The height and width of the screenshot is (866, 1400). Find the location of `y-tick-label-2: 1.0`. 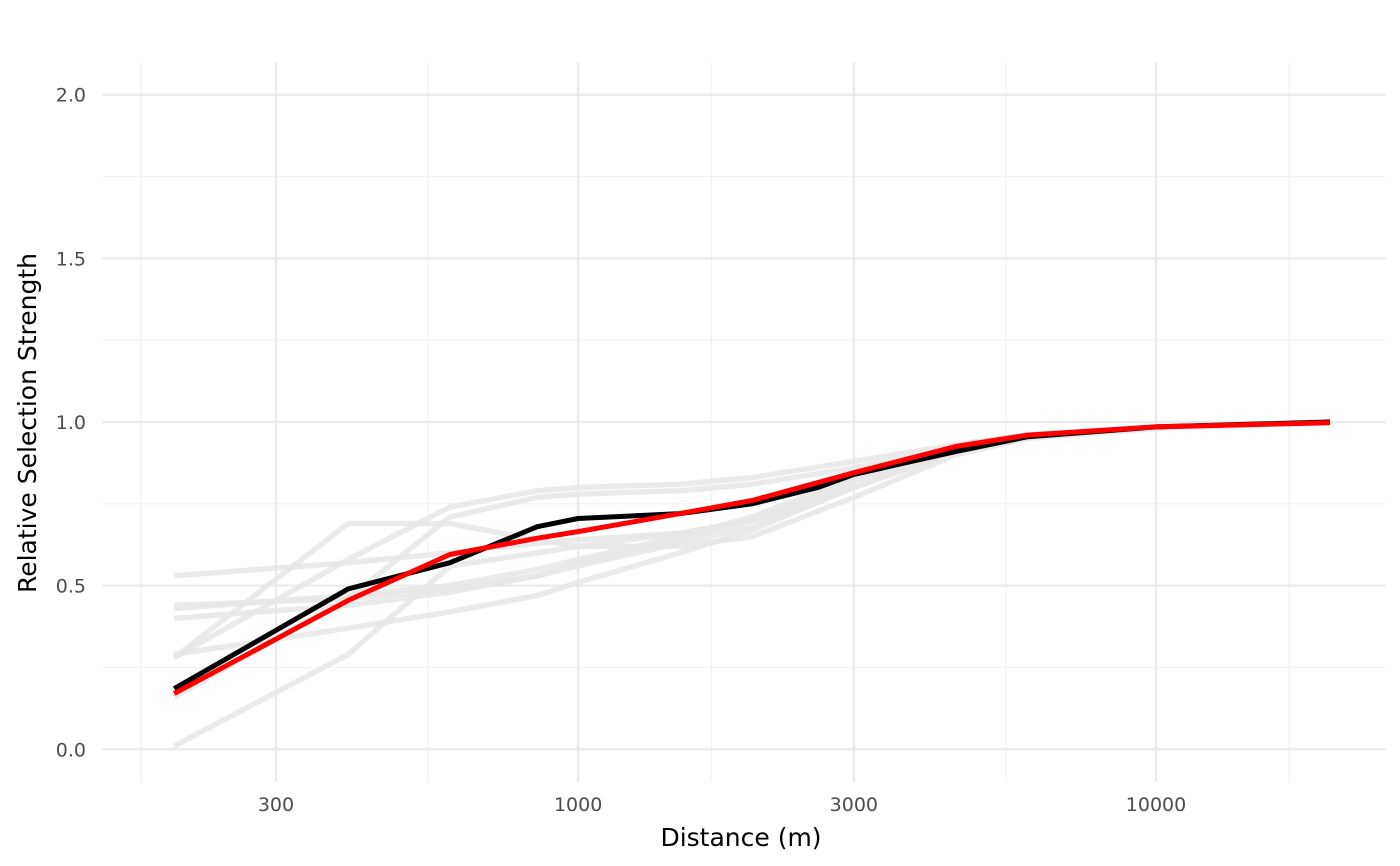

y-tick-label-2: 1.0 is located at coordinates (71, 423).